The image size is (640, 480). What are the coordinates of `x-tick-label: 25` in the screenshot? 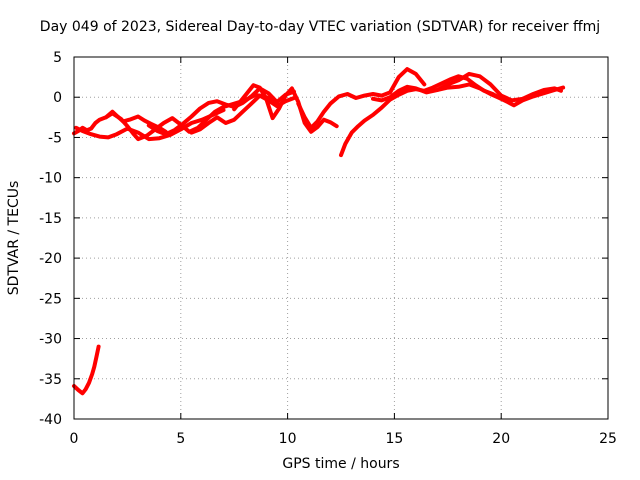 It's located at (608, 439).